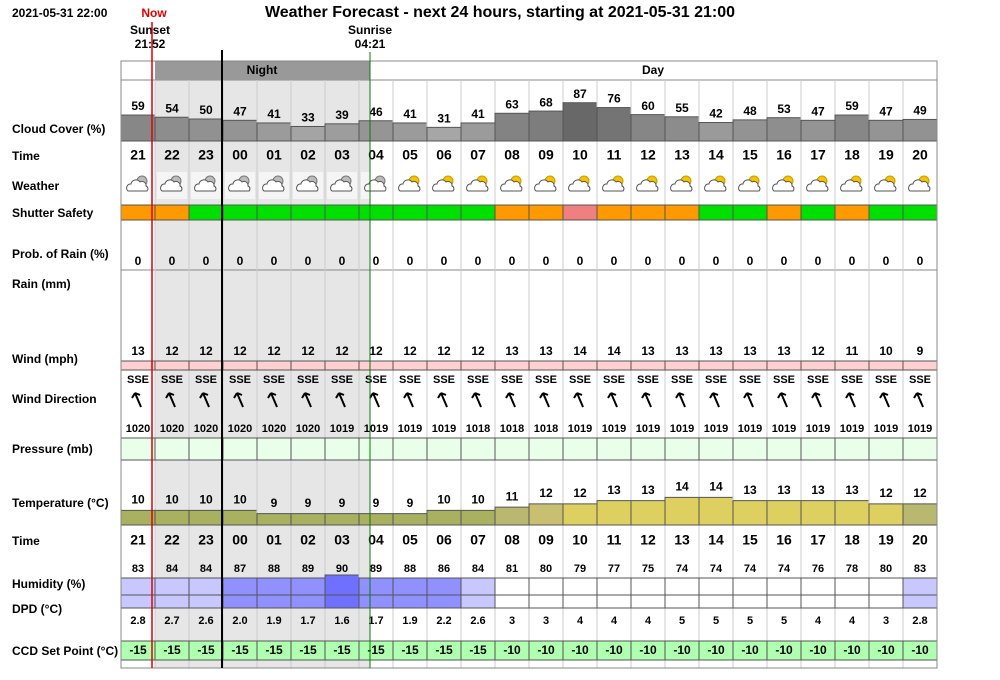 The image size is (1000, 680). What do you see at coordinates (273, 621) in the screenshot?
I see `dpd-value: 1.9` at bounding box center [273, 621].